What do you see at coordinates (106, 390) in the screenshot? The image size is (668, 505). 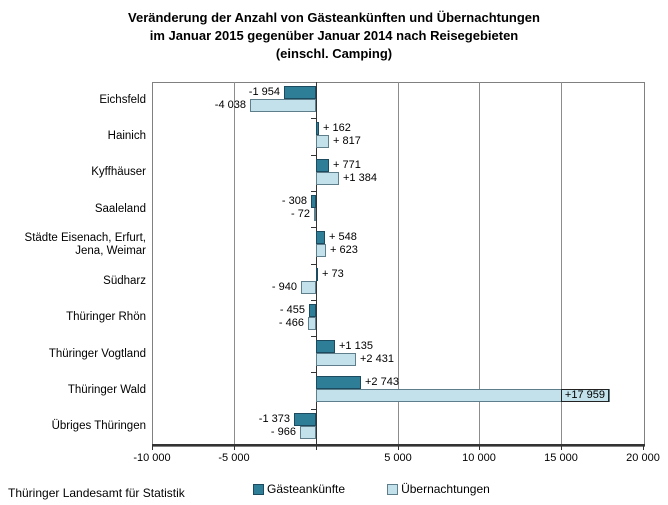 I see `category-label: Thüringer Wald` at bounding box center [106, 390].